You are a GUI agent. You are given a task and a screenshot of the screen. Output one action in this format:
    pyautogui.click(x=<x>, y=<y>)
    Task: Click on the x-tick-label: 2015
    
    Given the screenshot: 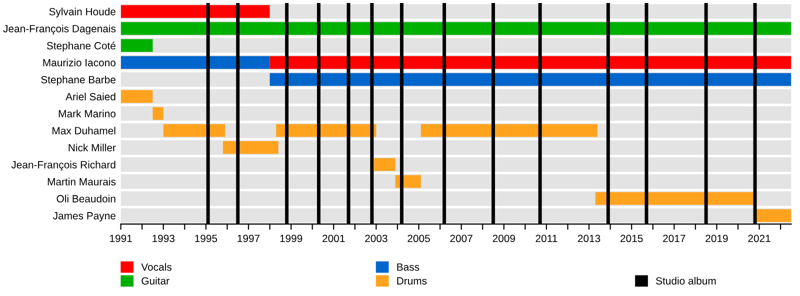 What is the action you would take?
    pyautogui.click(x=631, y=238)
    